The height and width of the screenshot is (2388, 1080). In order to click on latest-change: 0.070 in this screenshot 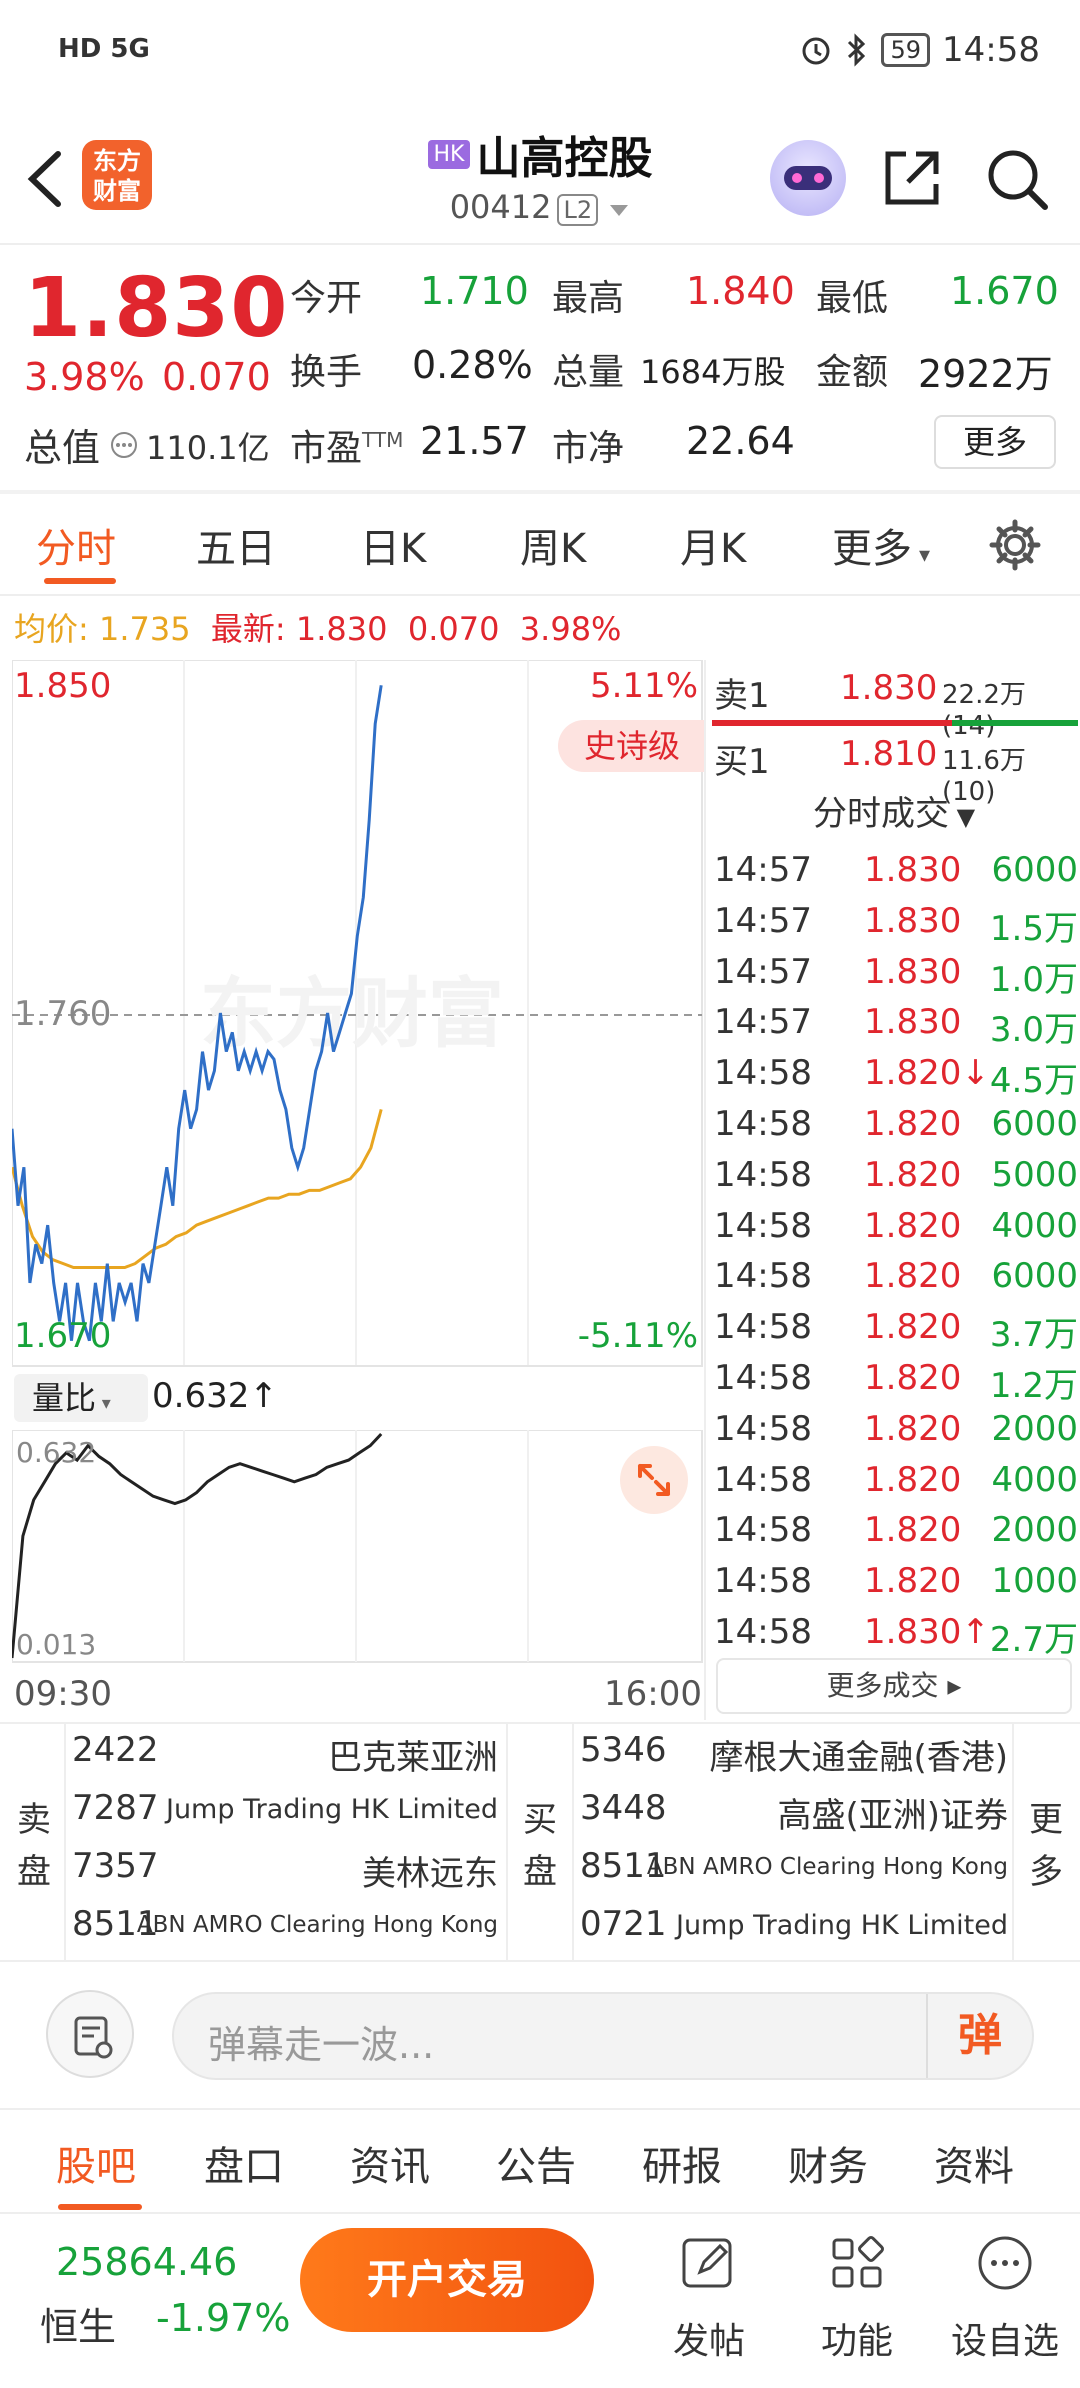, I will do `click(453, 629)`.